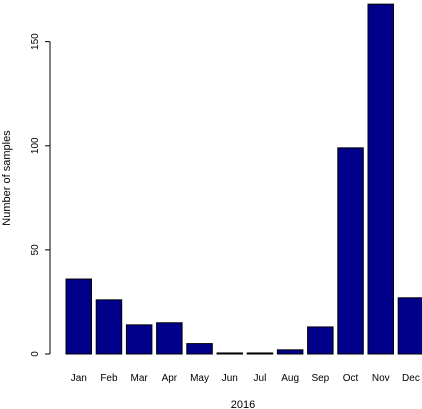 The height and width of the screenshot is (409, 422). What do you see at coordinates (170, 378) in the screenshot?
I see `x-tick-label-apr: Apr` at bounding box center [170, 378].